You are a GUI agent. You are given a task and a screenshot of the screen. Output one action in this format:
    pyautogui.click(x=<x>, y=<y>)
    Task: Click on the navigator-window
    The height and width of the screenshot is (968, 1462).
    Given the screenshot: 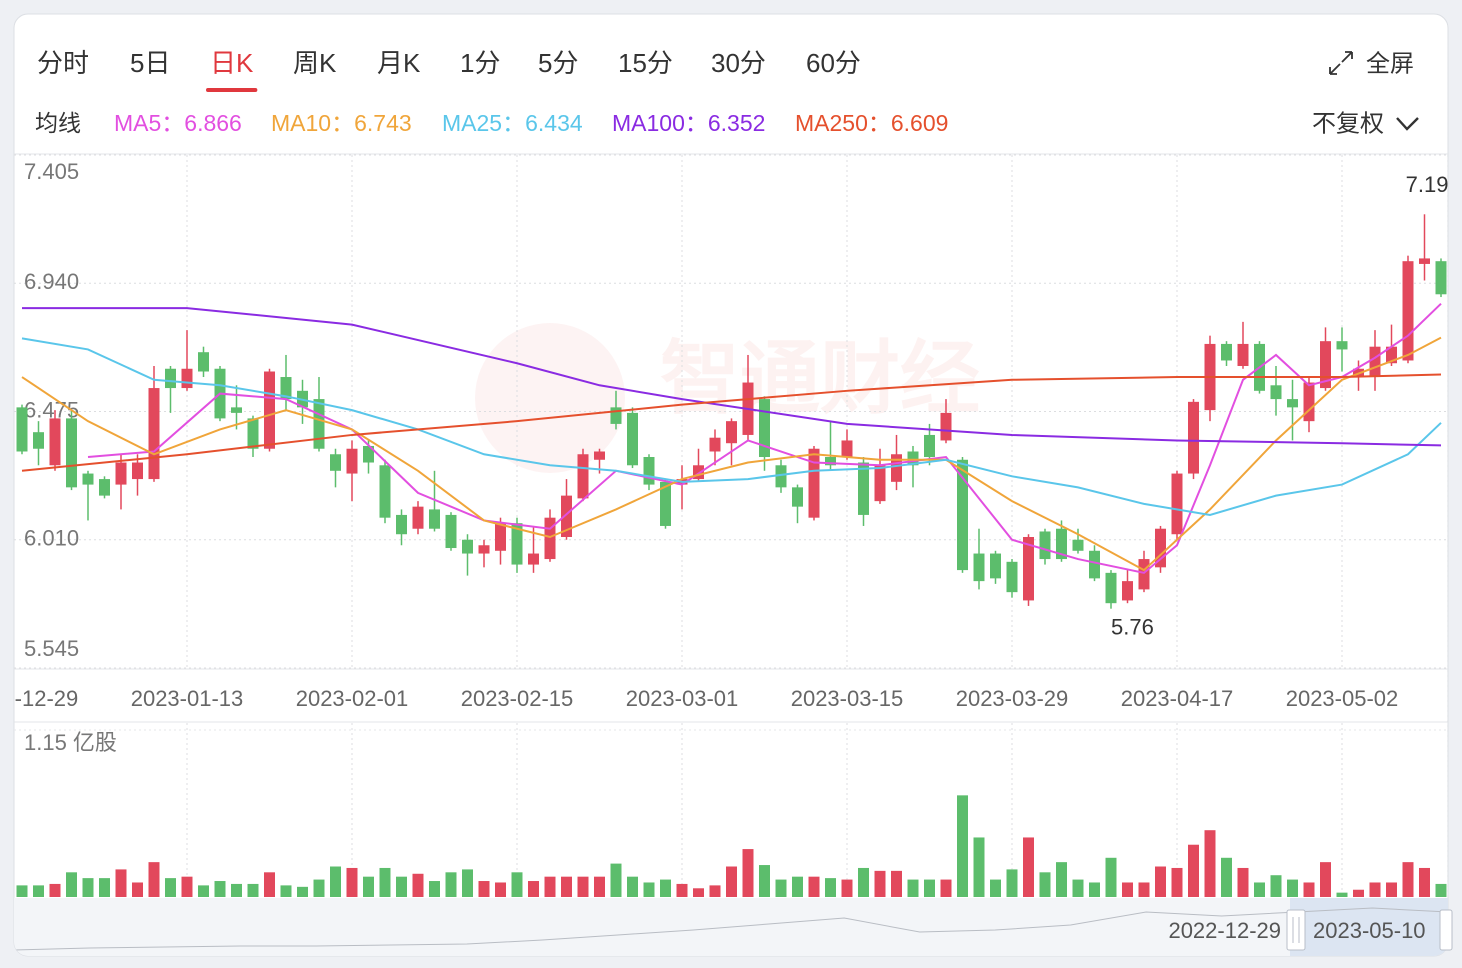 What is the action you would take?
    pyautogui.click(x=1369, y=927)
    